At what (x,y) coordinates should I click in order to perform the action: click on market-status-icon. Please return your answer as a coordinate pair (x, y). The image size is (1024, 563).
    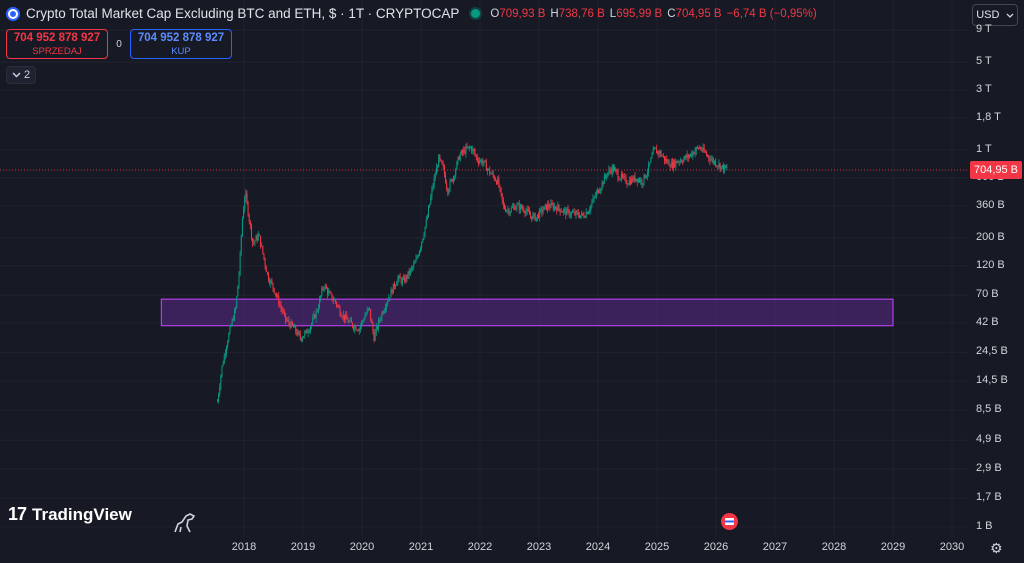
    Looking at the image, I should click on (476, 13).